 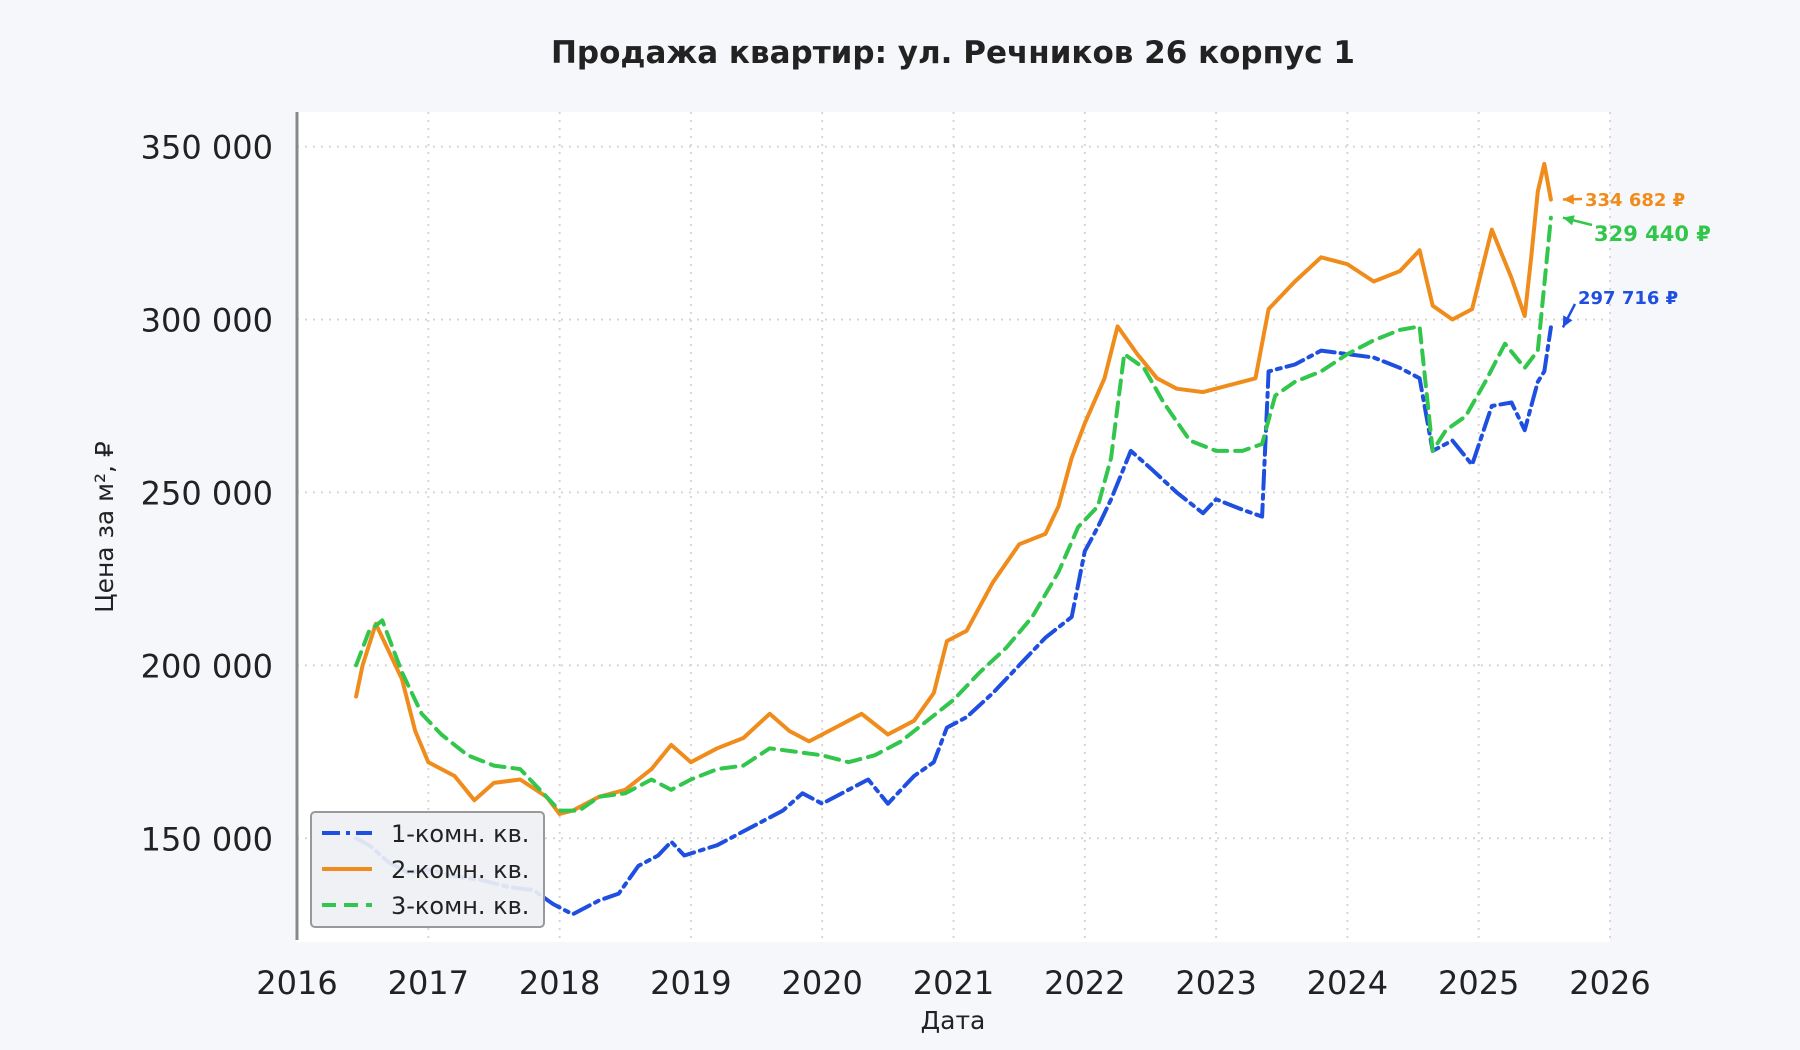 I want to click on y-axis-label: Цена за м², ₽, so click(x=104, y=527).